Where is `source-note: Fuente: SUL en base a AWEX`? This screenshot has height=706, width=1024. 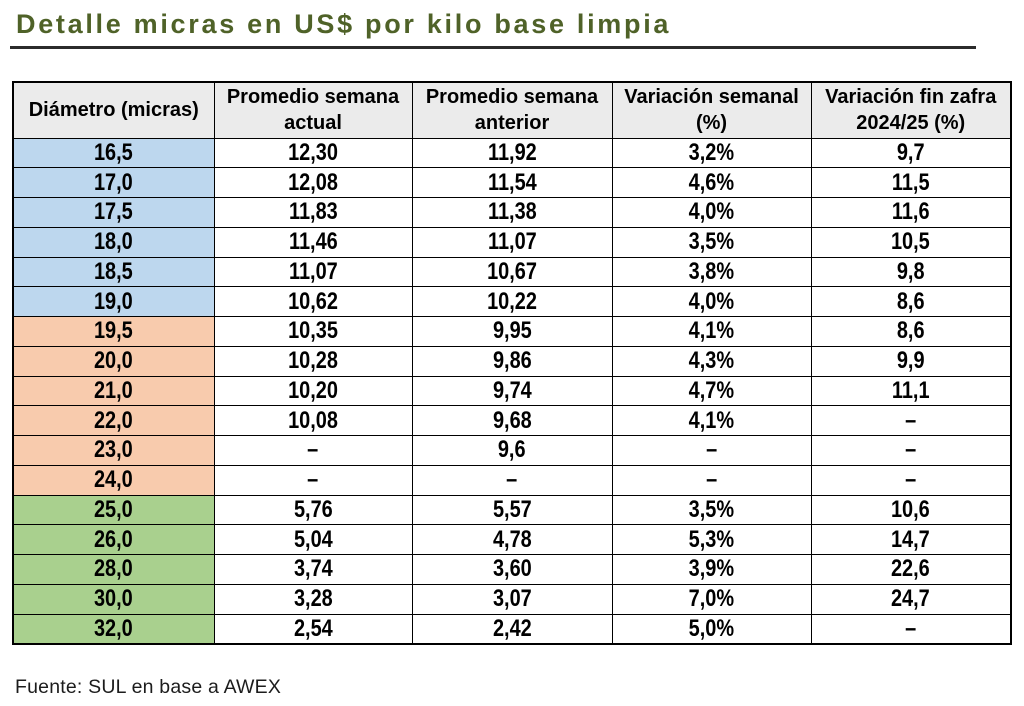
source-note: Fuente: SUL en base a AWEX is located at coordinates (148, 687).